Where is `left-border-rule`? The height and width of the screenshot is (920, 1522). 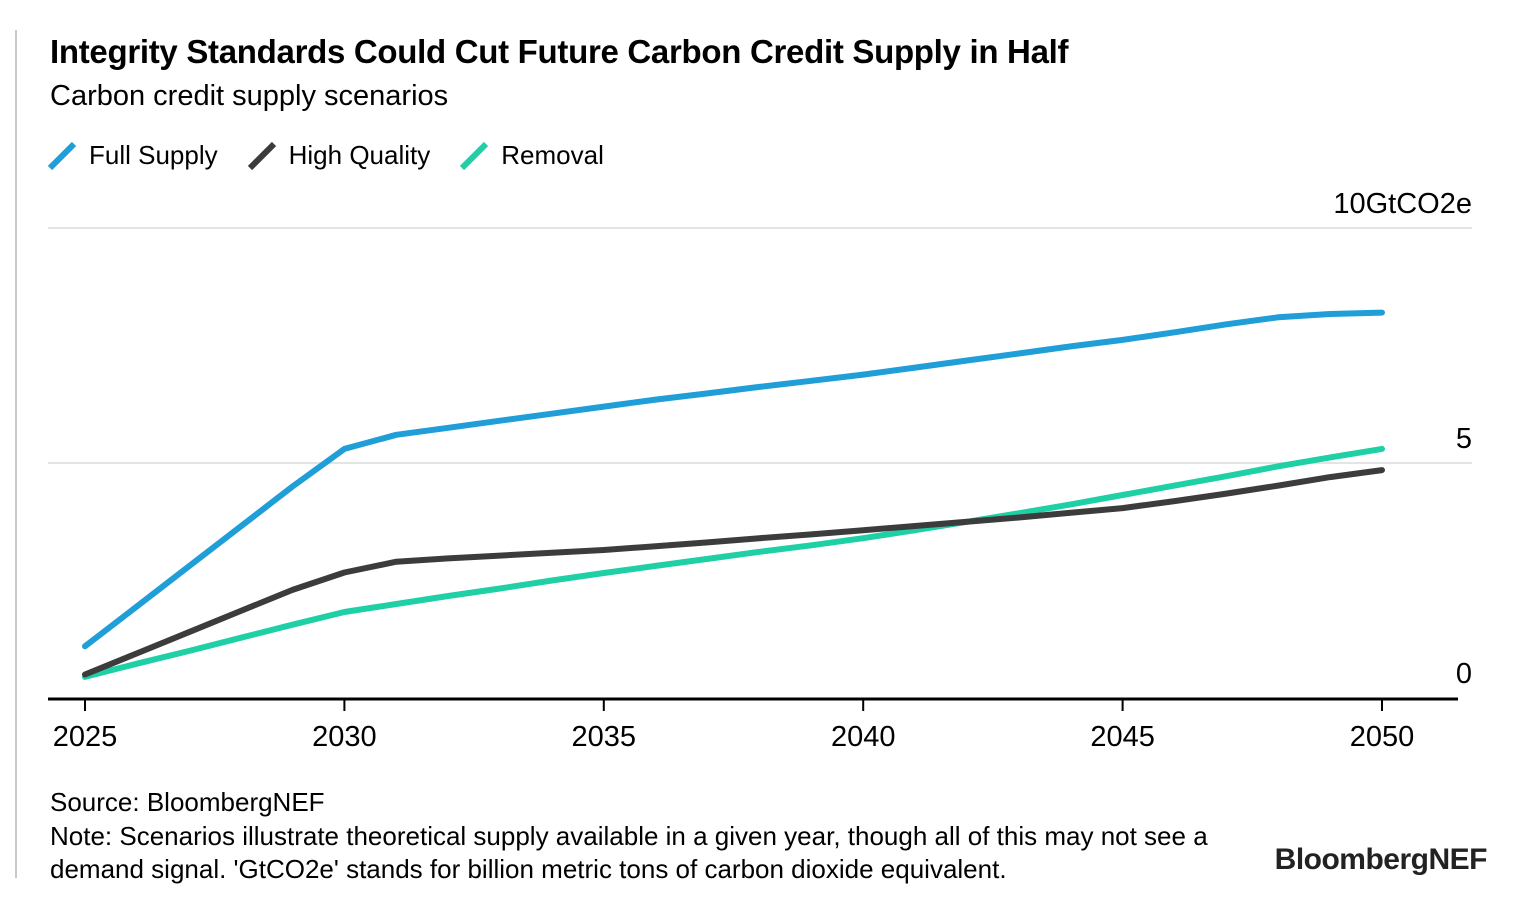 left-border-rule is located at coordinates (16, 454).